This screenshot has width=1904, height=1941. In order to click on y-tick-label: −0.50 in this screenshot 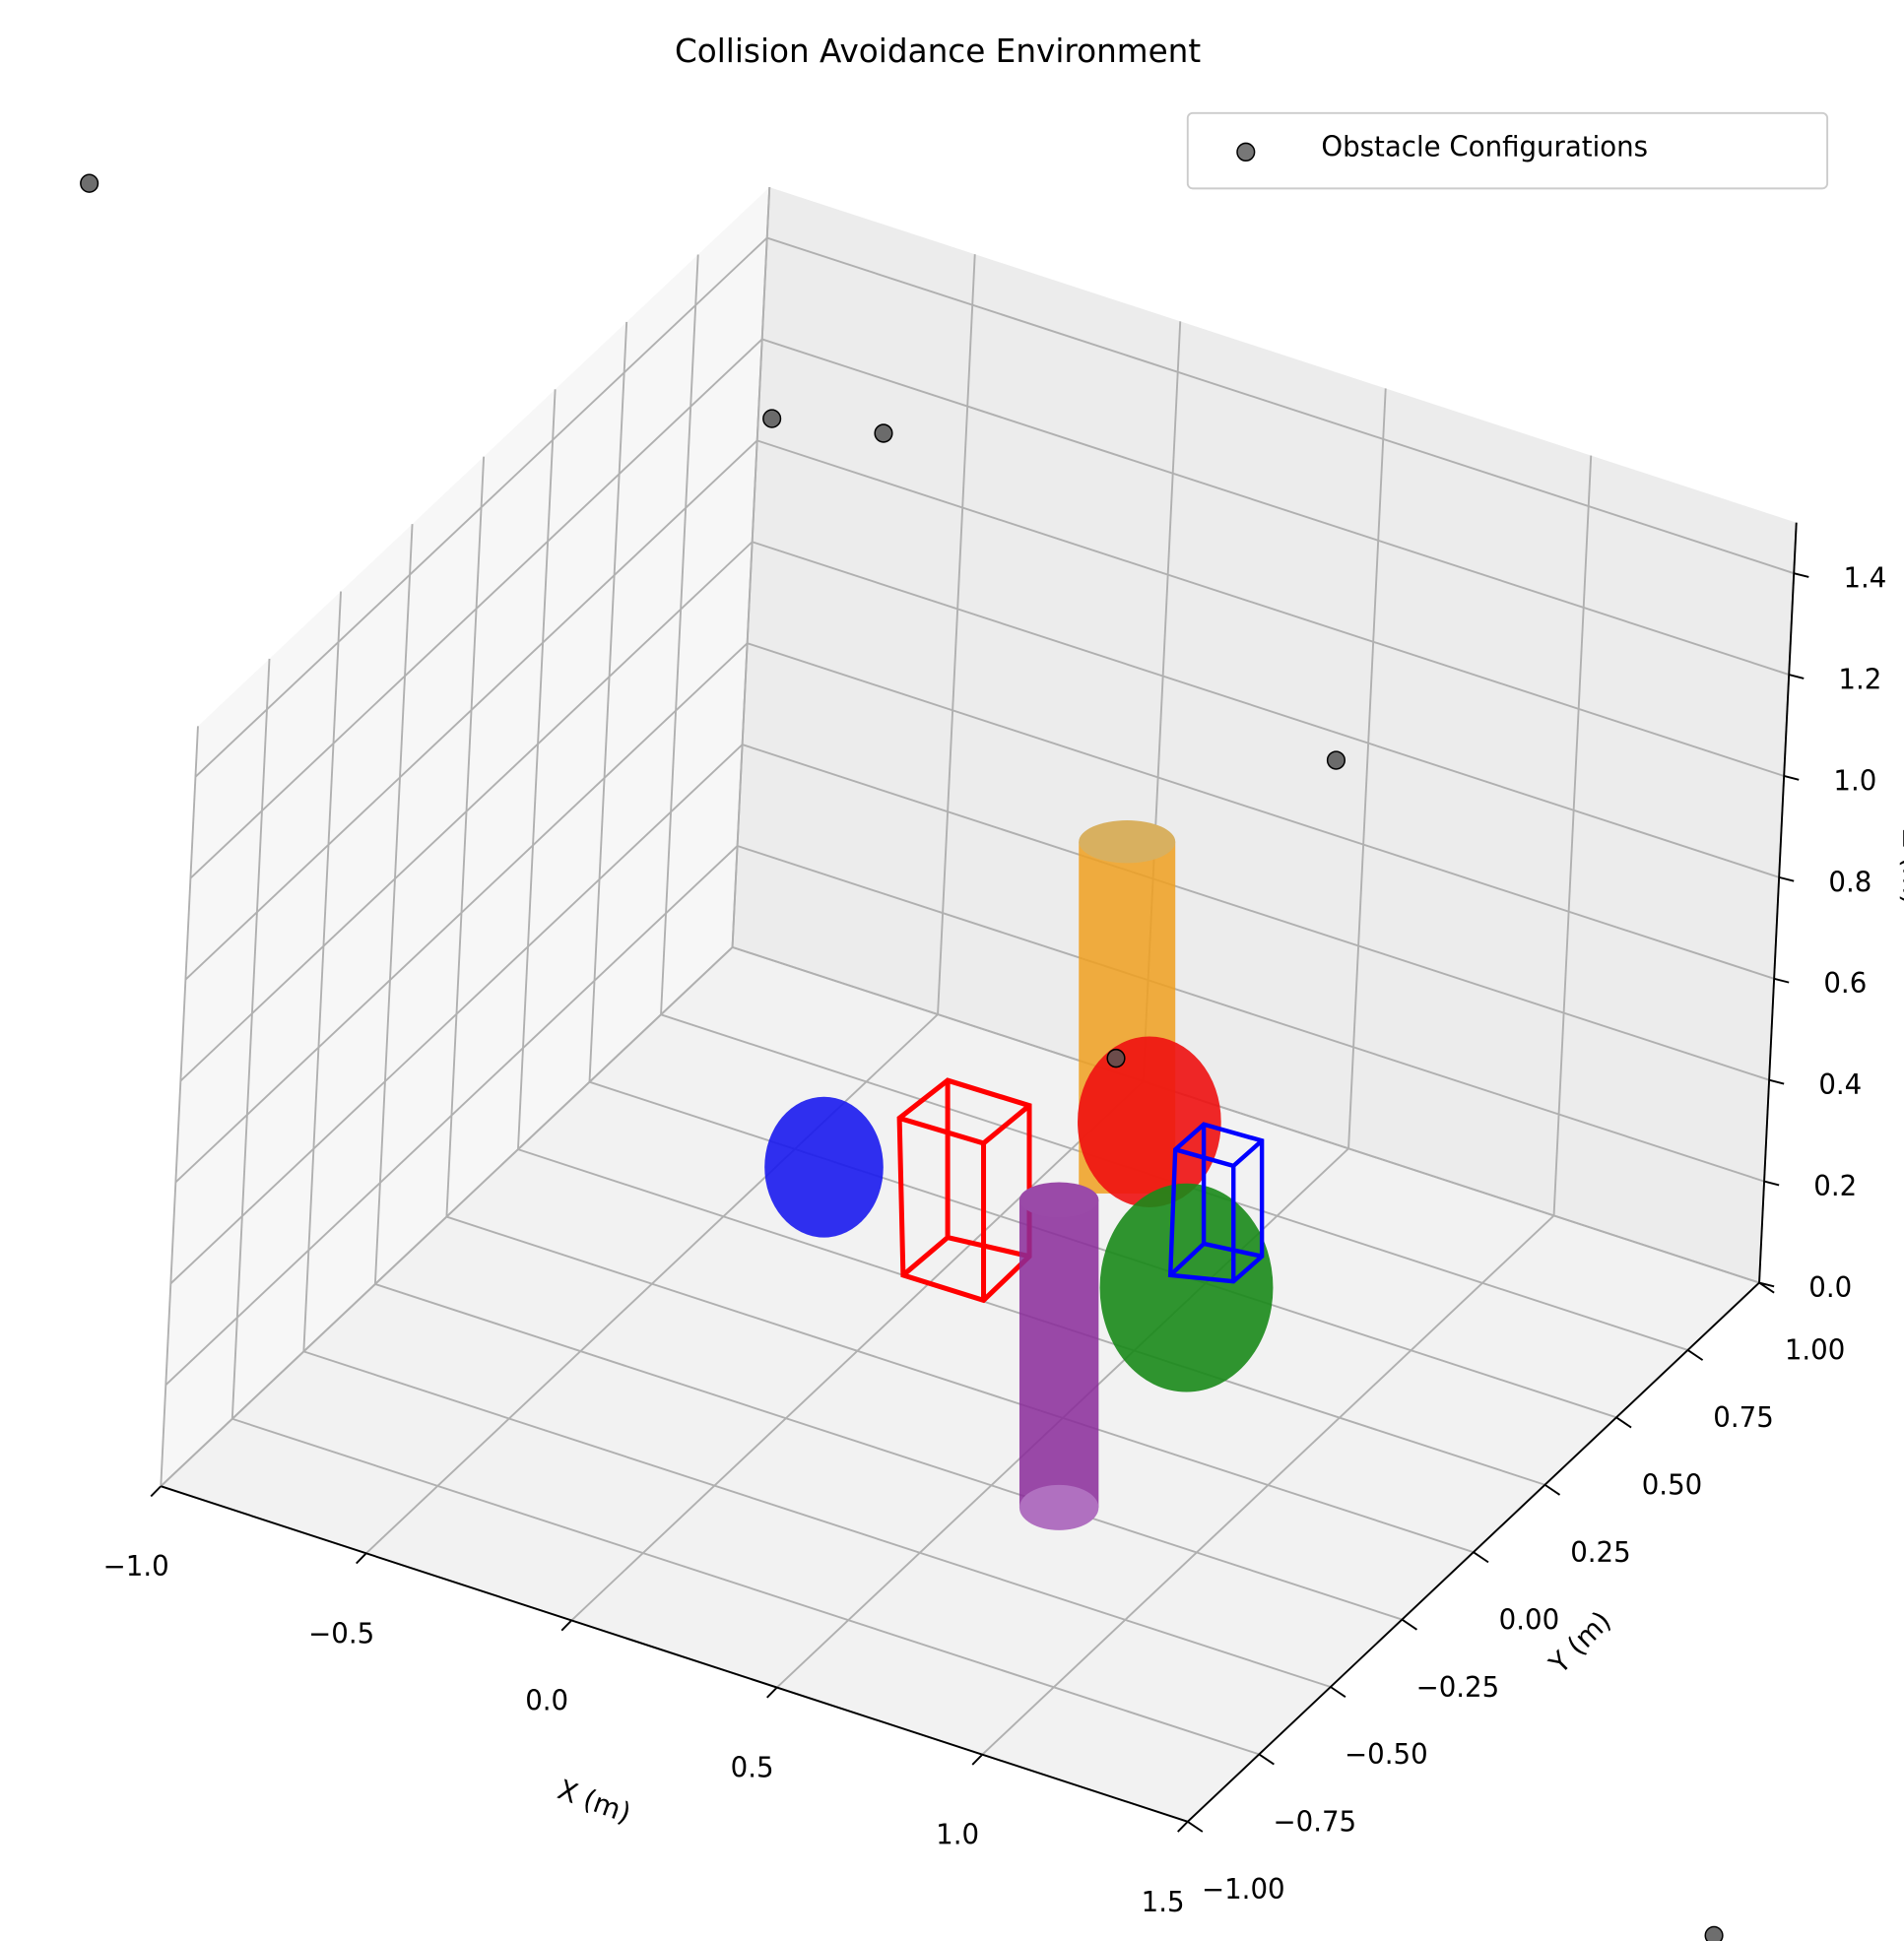, I will do `click(1386, 1754)`.